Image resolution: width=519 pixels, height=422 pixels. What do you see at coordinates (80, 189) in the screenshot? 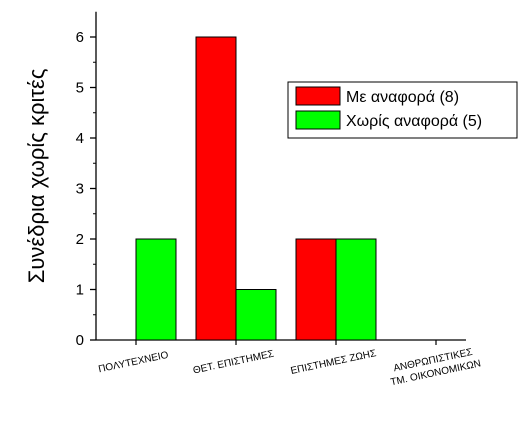
I see `y-tick-label: 3` at bounding box center [80, 189].